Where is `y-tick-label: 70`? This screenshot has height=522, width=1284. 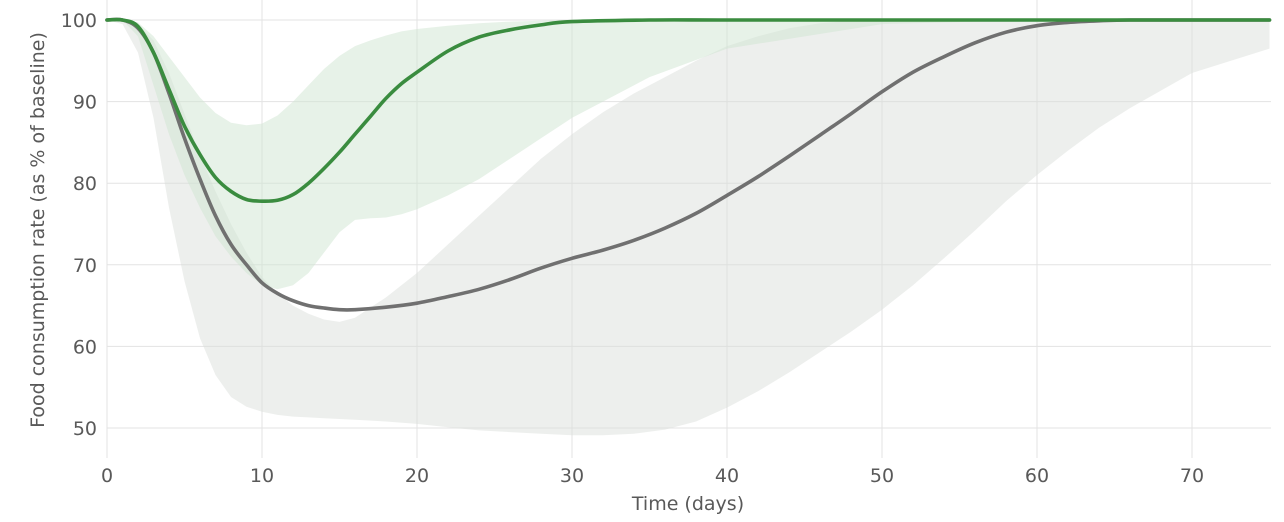 y-tick-label: 70 is located at coordinates (85, 266).